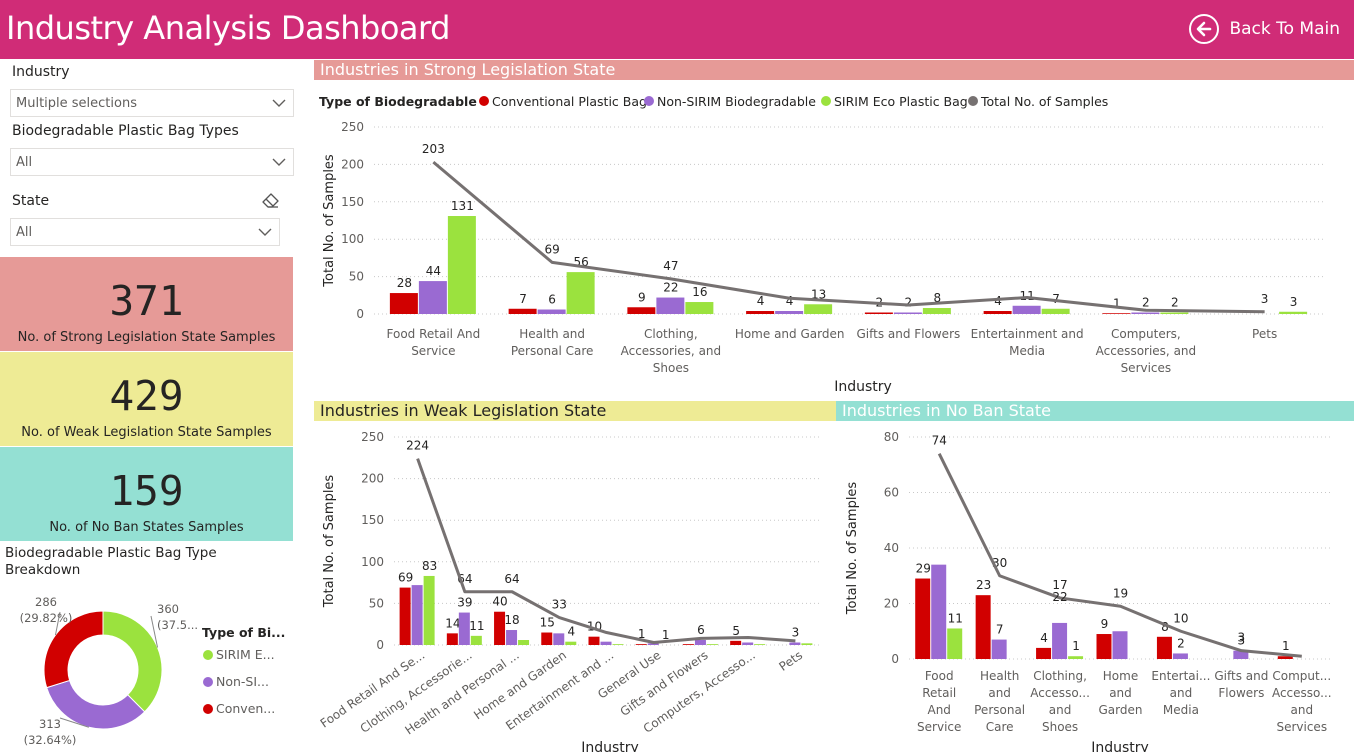 The height and width of the screenshot is (752, 1354). I want to click on x-tick-label: Flowers, so click(1241, 693).